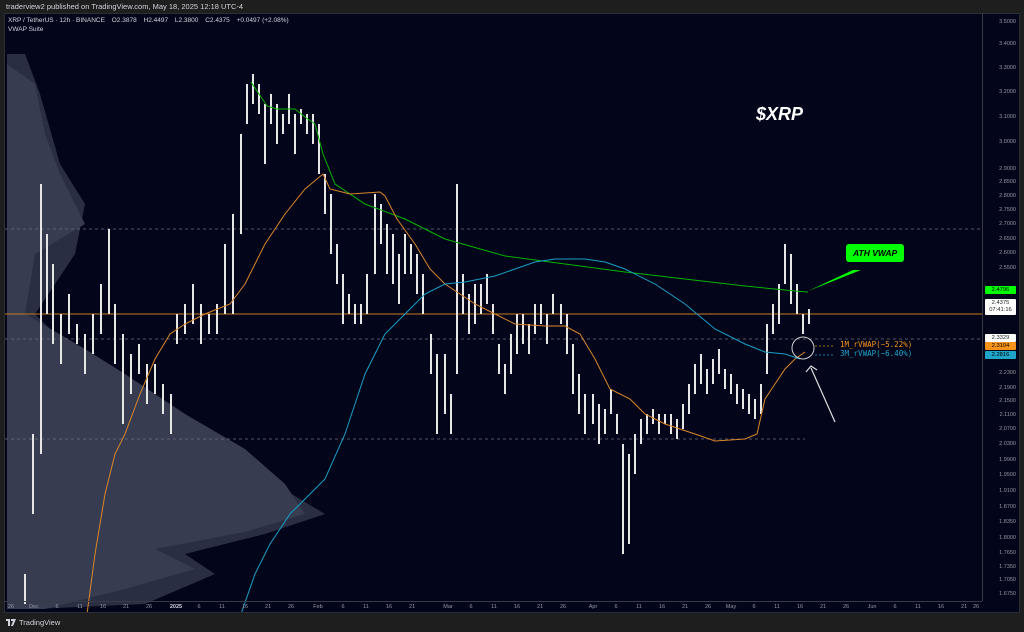 Image resolution: width=1024 pixels, height=632 pixels. I want to click on time-tick: Jun, so click(872, 607).